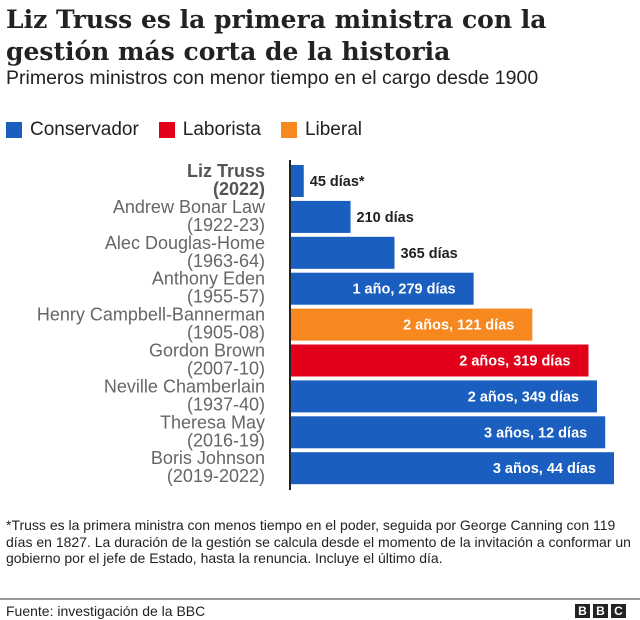 The height and width of the screenshot is (620, 640). Describe the element at coordinates (403, 290) in the screenshot. I see `data-label: 1 año, 279 días` at that location.